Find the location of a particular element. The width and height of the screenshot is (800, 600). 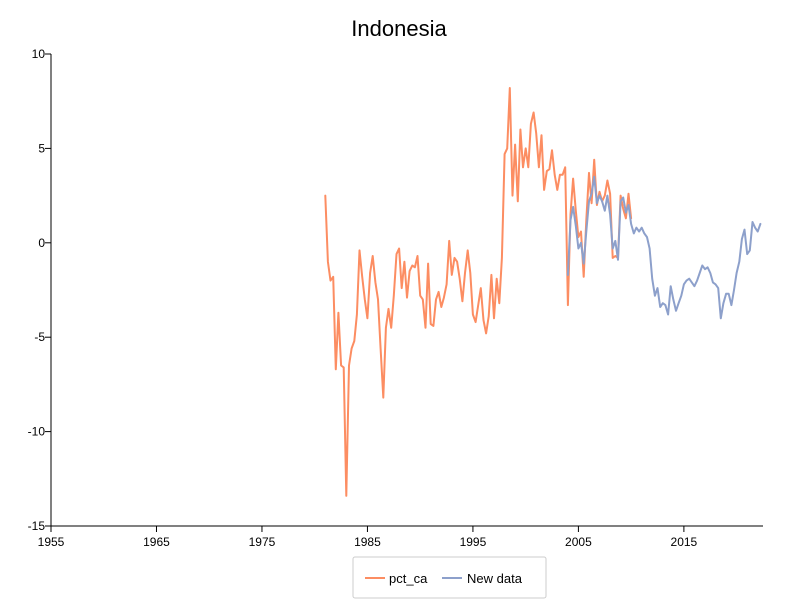

y-tick-label: -10 is located at coordinates (37, 432).